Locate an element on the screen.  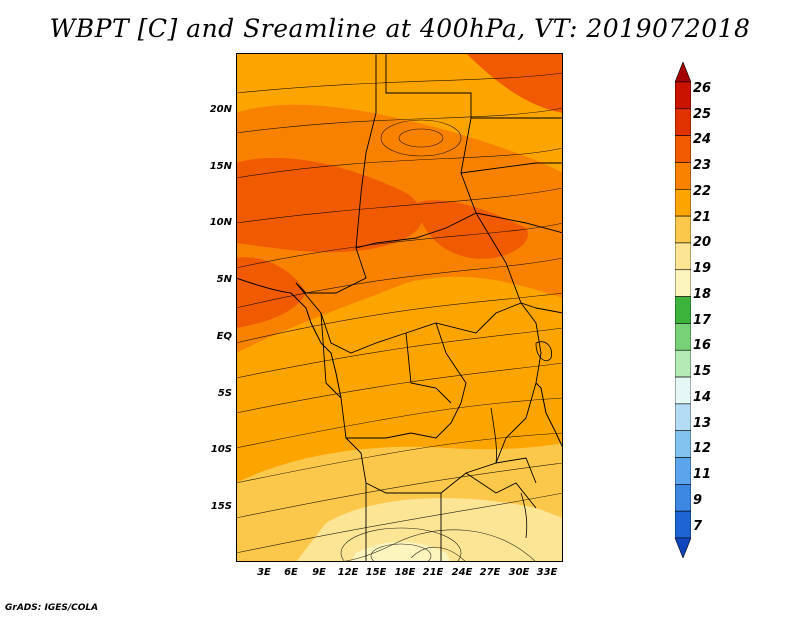
lat-label: 10S is located at coordinates (221, 449).